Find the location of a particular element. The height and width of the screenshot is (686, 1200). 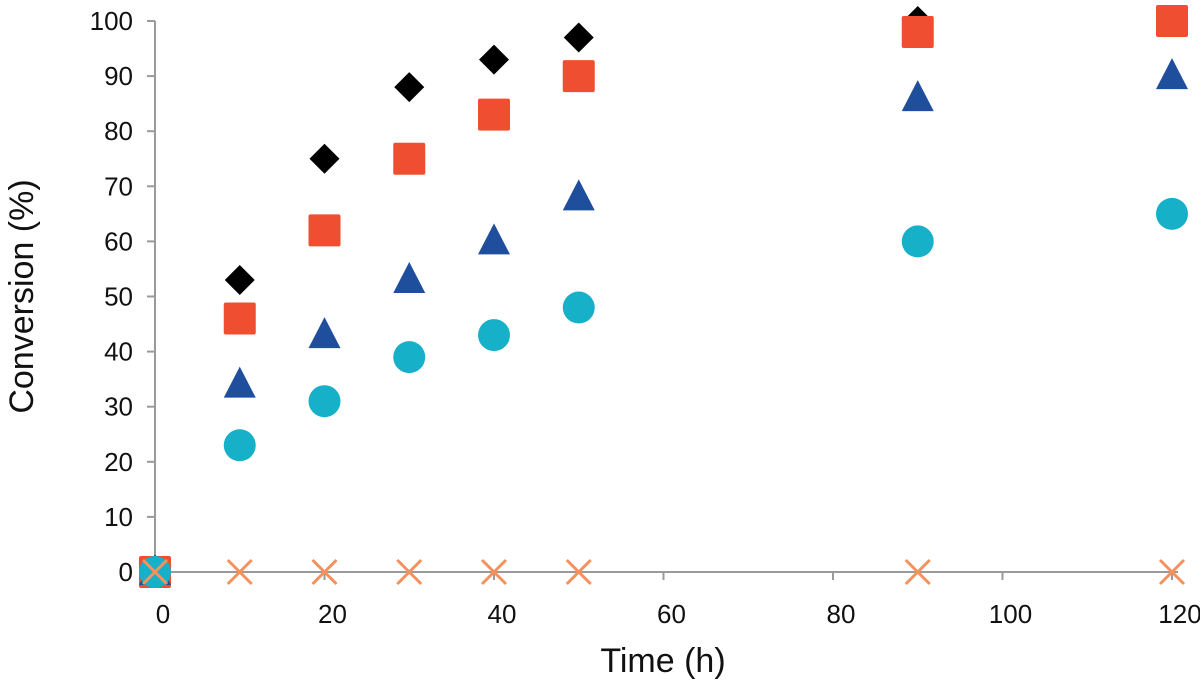

x-tick-label: 100 is located at coordinates (1010, 614).